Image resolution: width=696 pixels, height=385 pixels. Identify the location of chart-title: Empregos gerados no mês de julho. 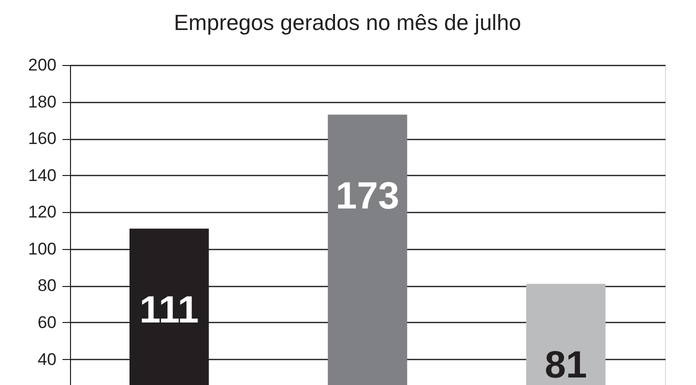
(348, 22).